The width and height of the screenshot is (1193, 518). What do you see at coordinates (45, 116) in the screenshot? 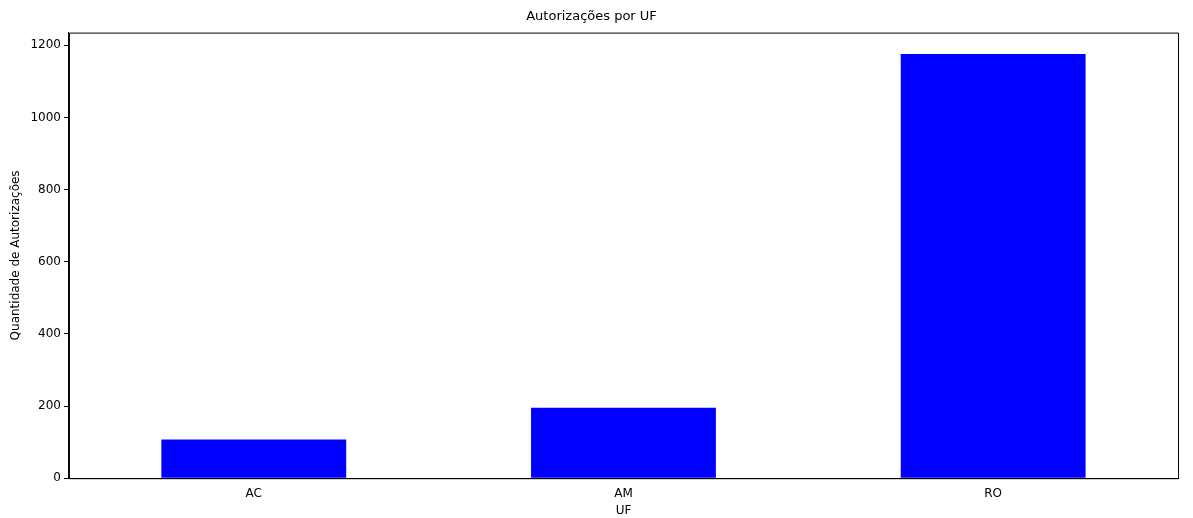
I see `y-tick-label: 1000` at bounding box center [45, 116].